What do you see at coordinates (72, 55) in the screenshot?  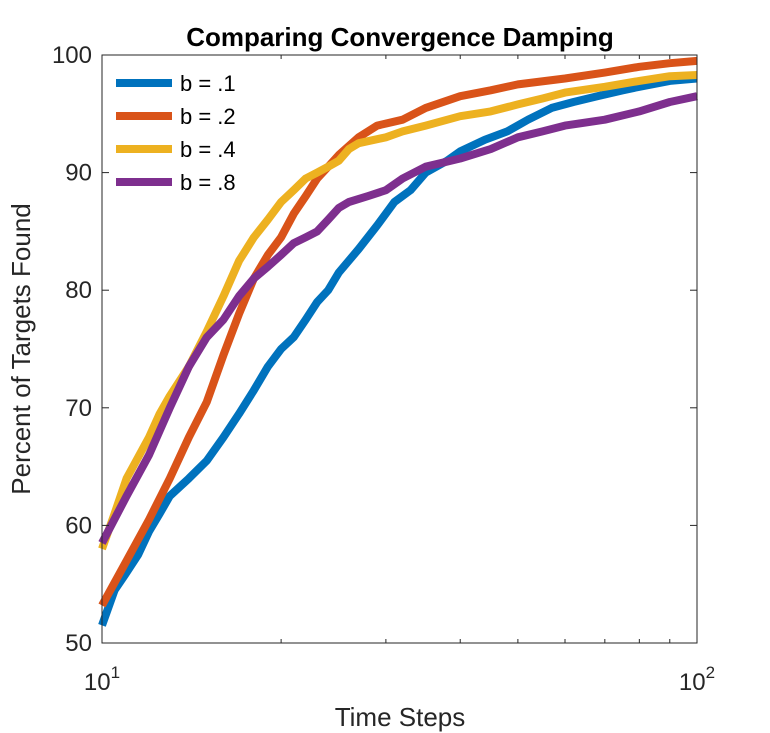 I see `y-tick-label: 100` at bounding box center [72, 55].